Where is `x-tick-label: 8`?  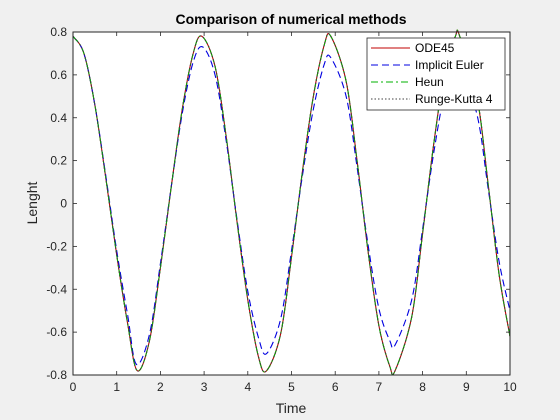 x-tick-label: 8 is located at coordinates (422, 387).